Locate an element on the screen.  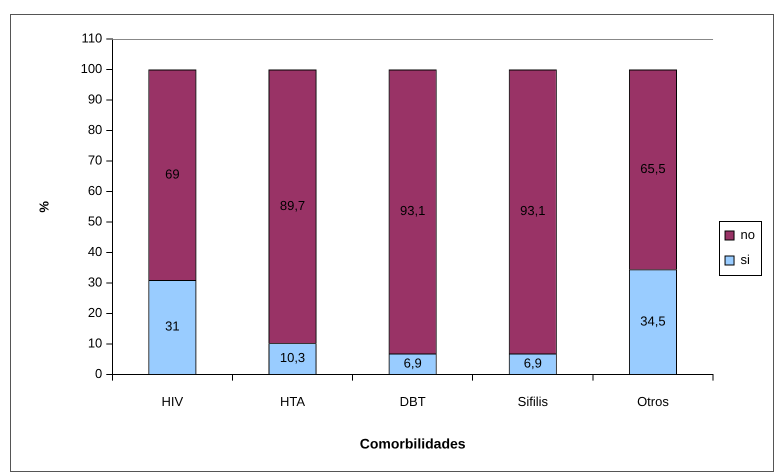
y-tick-label: 60 is located at coordinates (95, 190).